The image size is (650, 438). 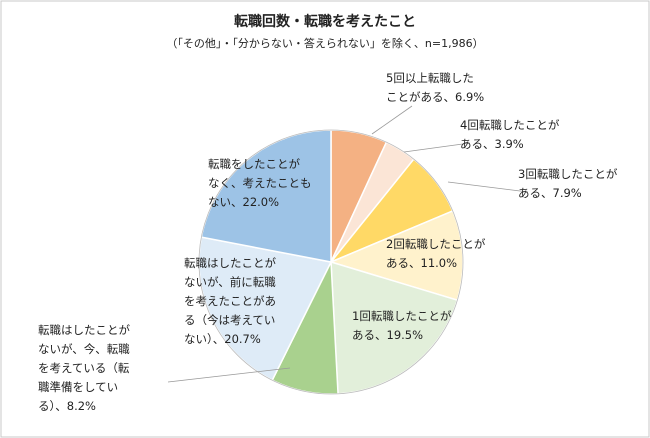 I want to click on category-text: 転職をしたことが, so click(x=254, y=164).